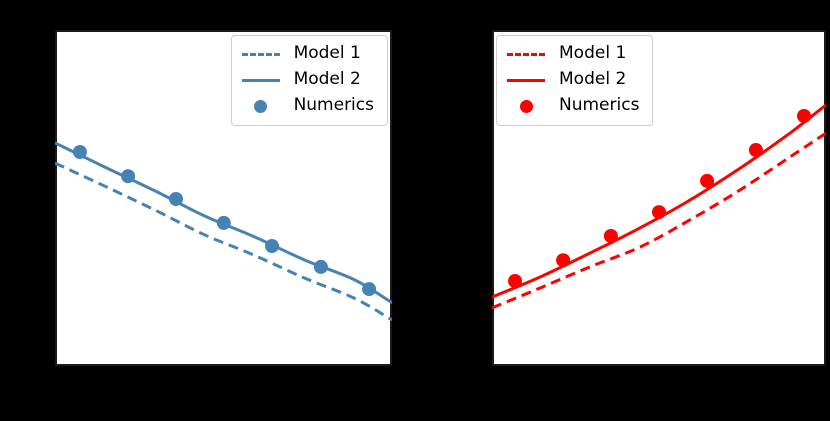 This screenshot has width=830, height=421. I want to click on left-numerics-points, so click(224, 221).